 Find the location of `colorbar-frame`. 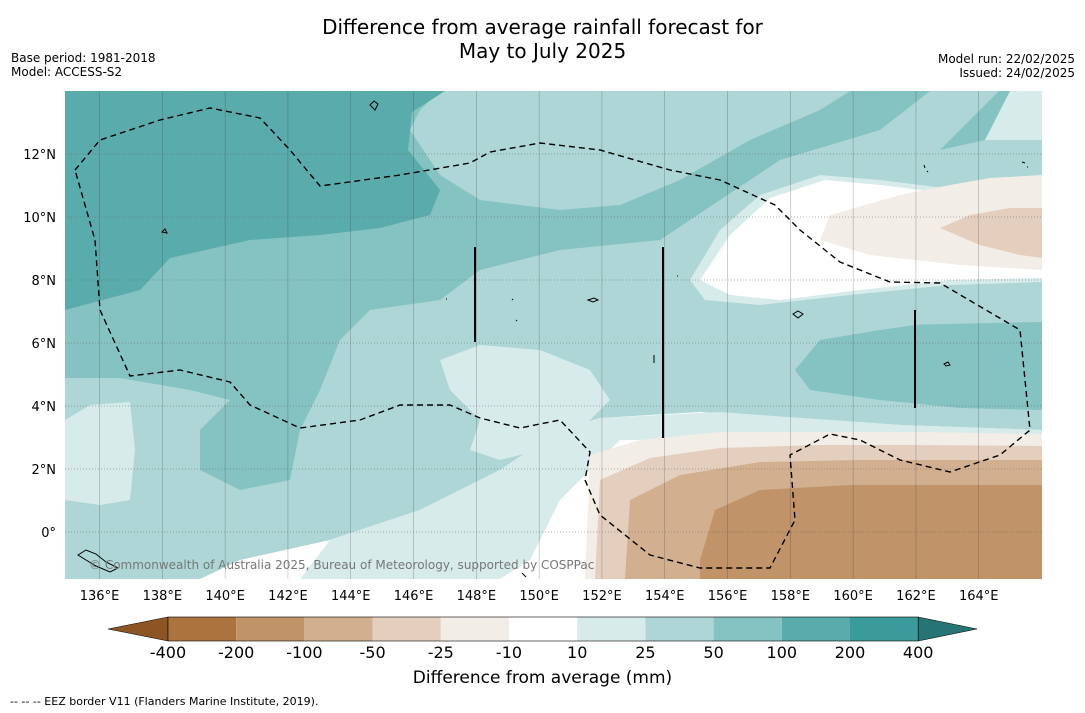

colorbar-frame is located at coordinates (543, 629).